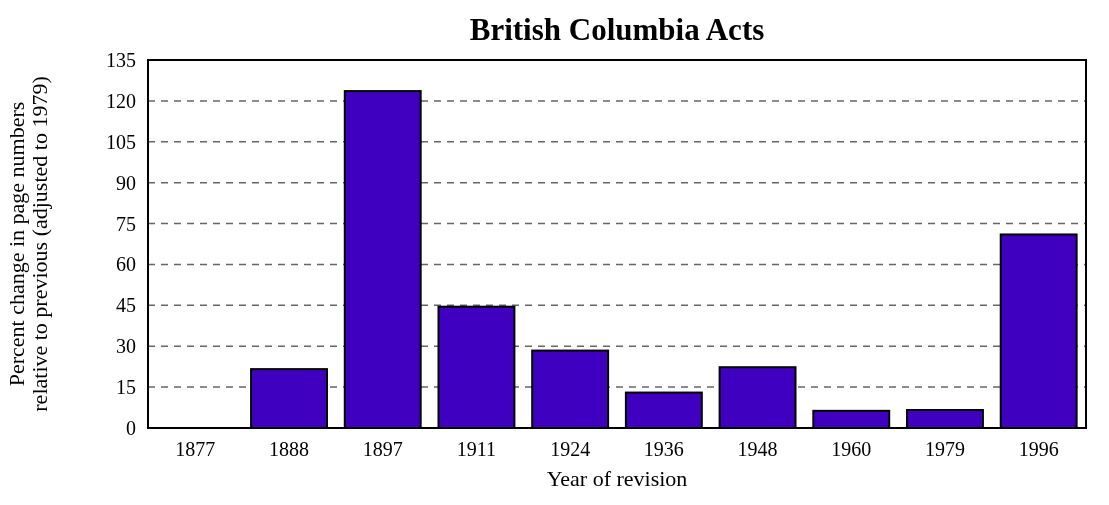 The image size is (1109, 505). I want to click on y-tick-label: 105, so click(121, 141).